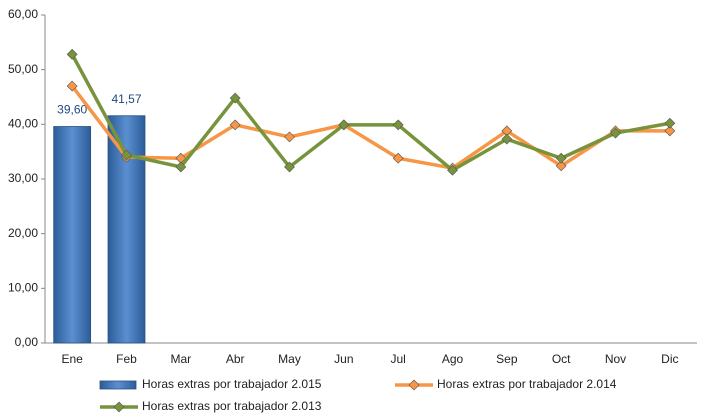 The image size is (715, 420). I want to click on bar, so click(72, 235).